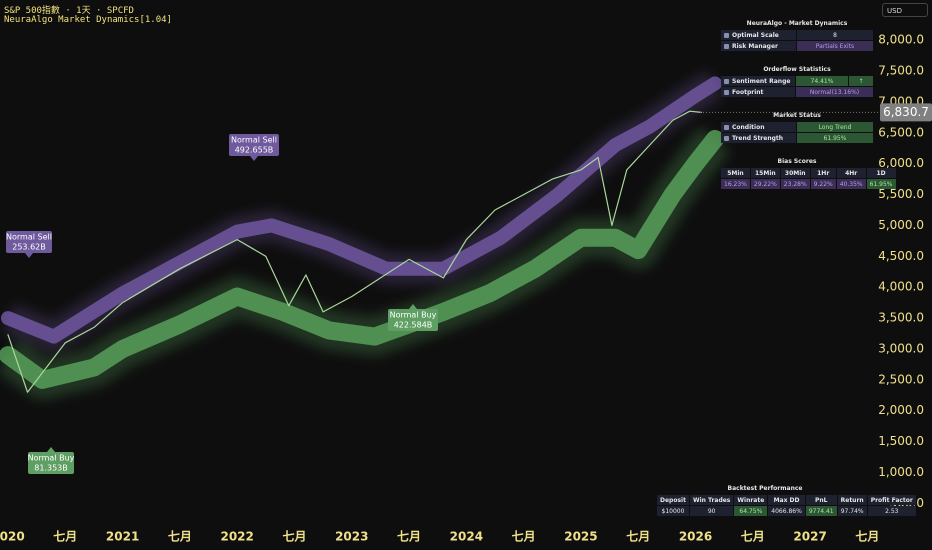  Describe the element at coordinates (901, 348) in the screenshot. I see `y-tick-label: 3,000.0` at that location.